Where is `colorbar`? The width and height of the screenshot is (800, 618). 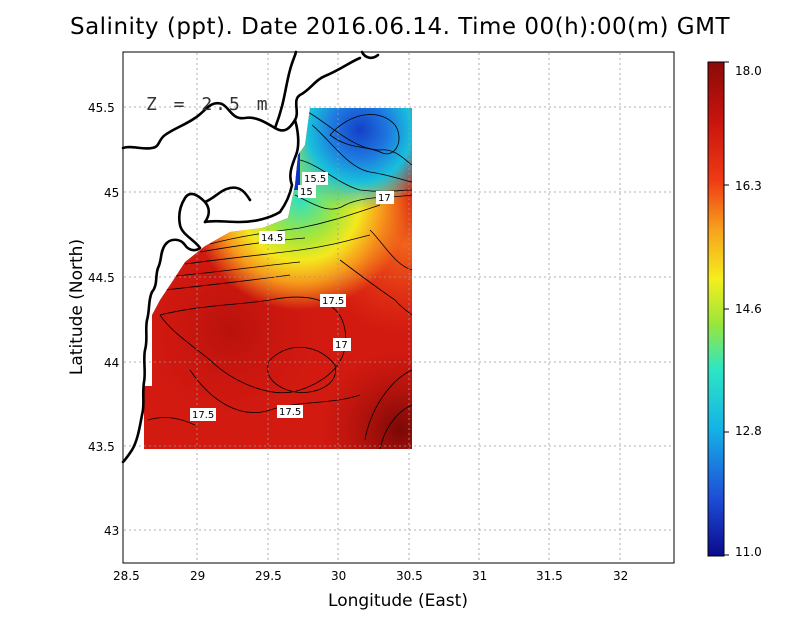 colorbar is located at coordinates (716, 309).